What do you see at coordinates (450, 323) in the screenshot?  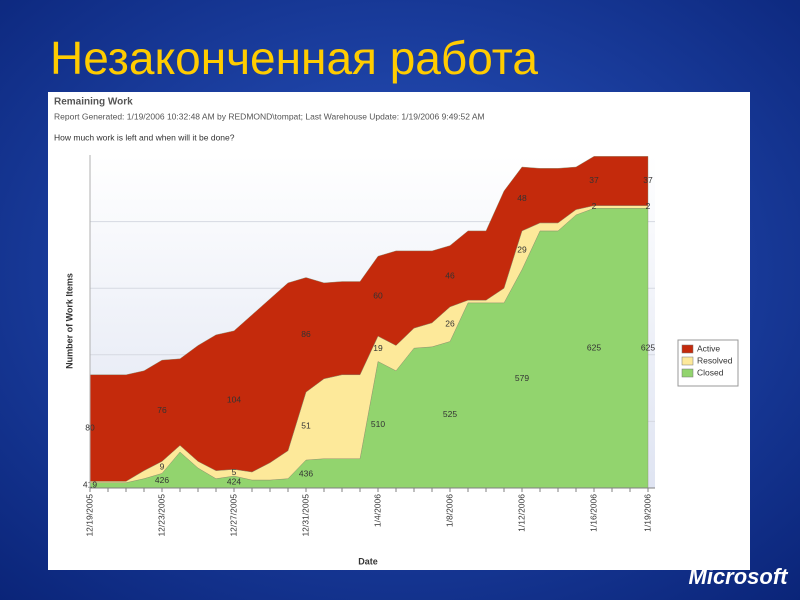 I see `data-label: 26` at bounding box center [450, 323].